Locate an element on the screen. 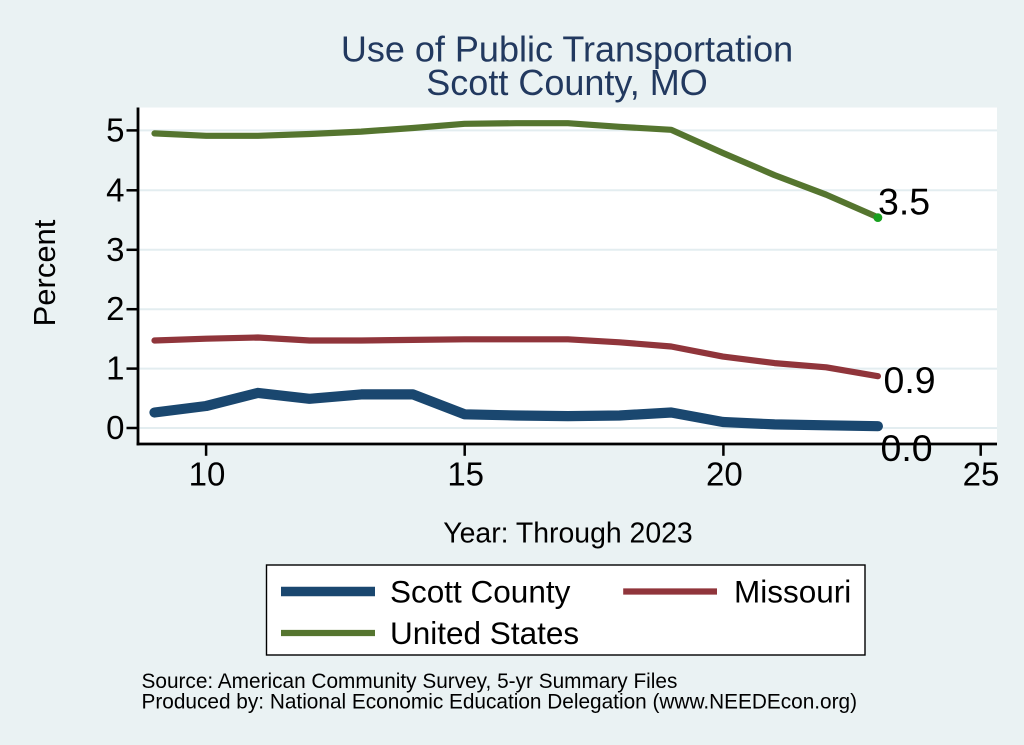 The image size is (1024, 745). svg-text: 0.0 is located at coordinates (907, 448).